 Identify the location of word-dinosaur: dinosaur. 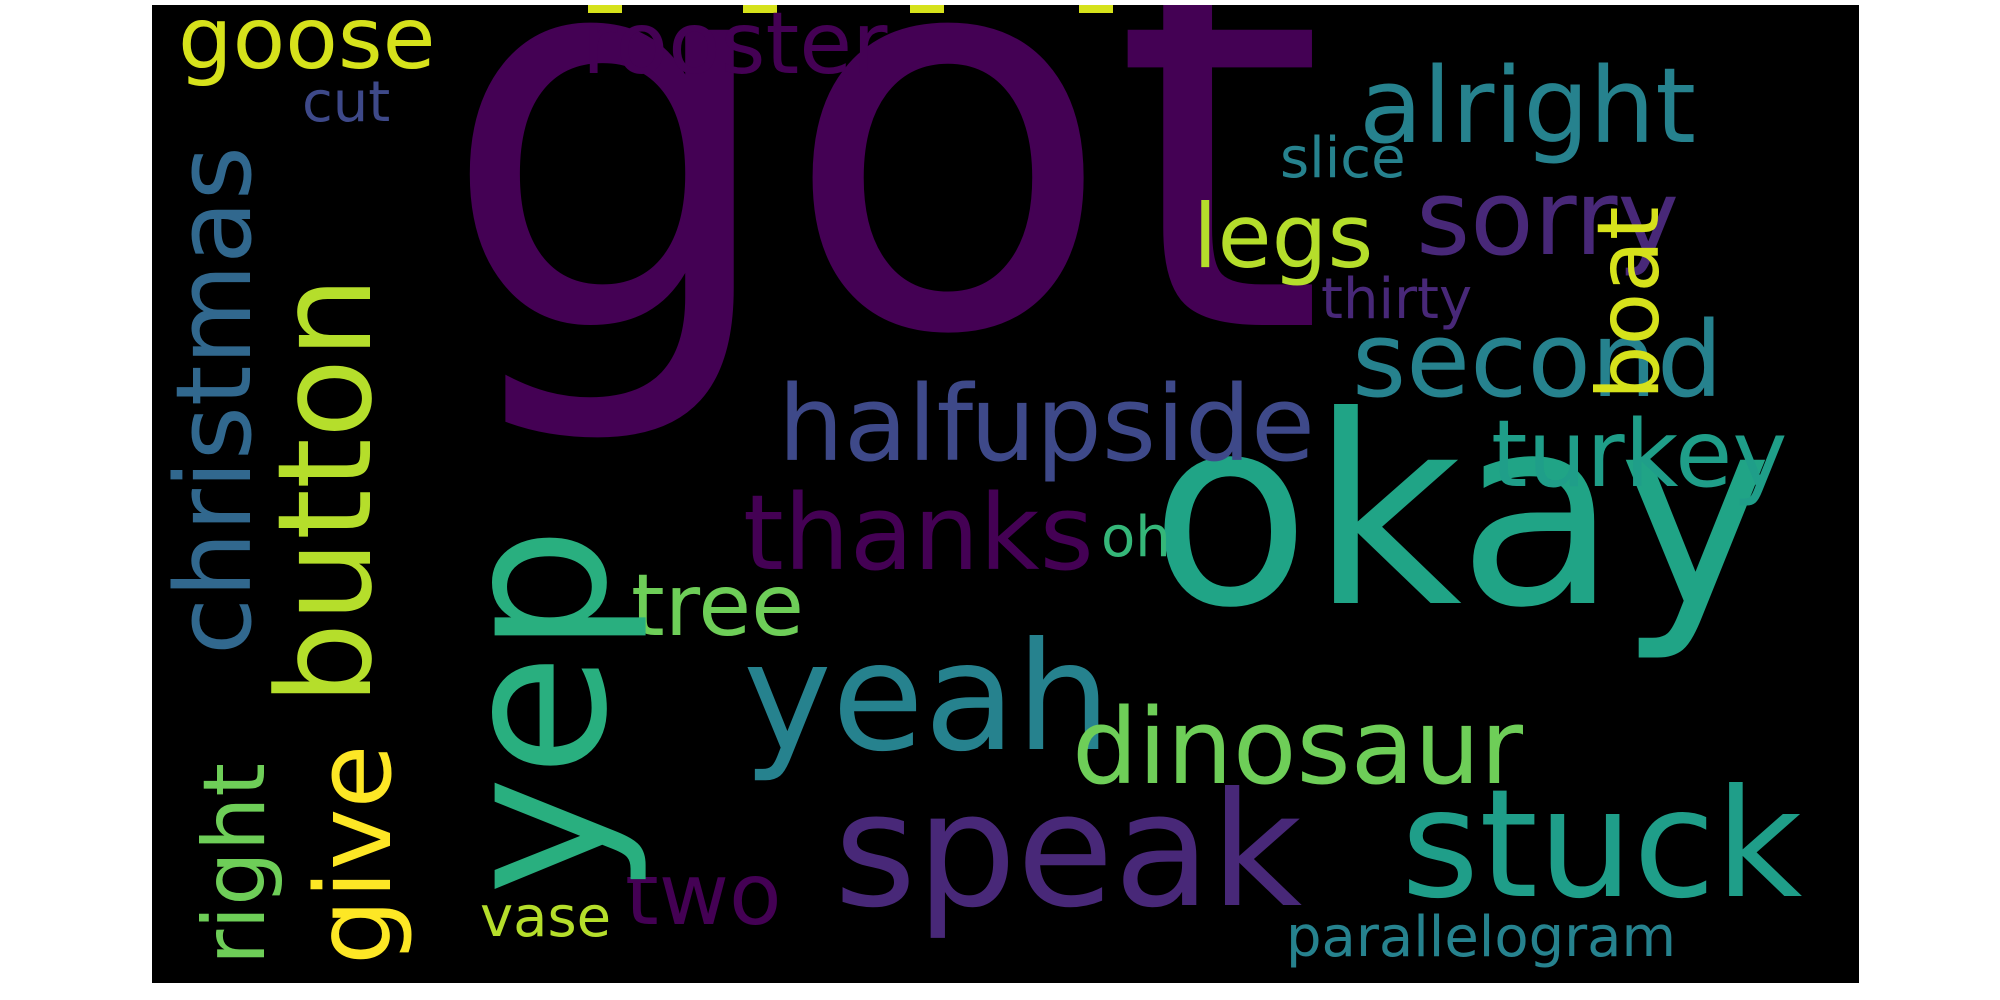
(1298, 747).